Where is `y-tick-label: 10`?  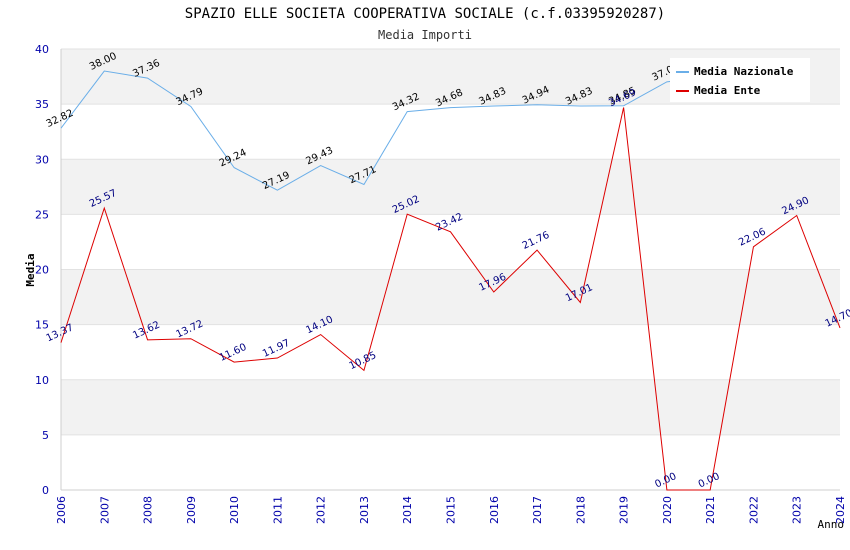
y-tick-label: 10 is located at coordinates (42, 380).